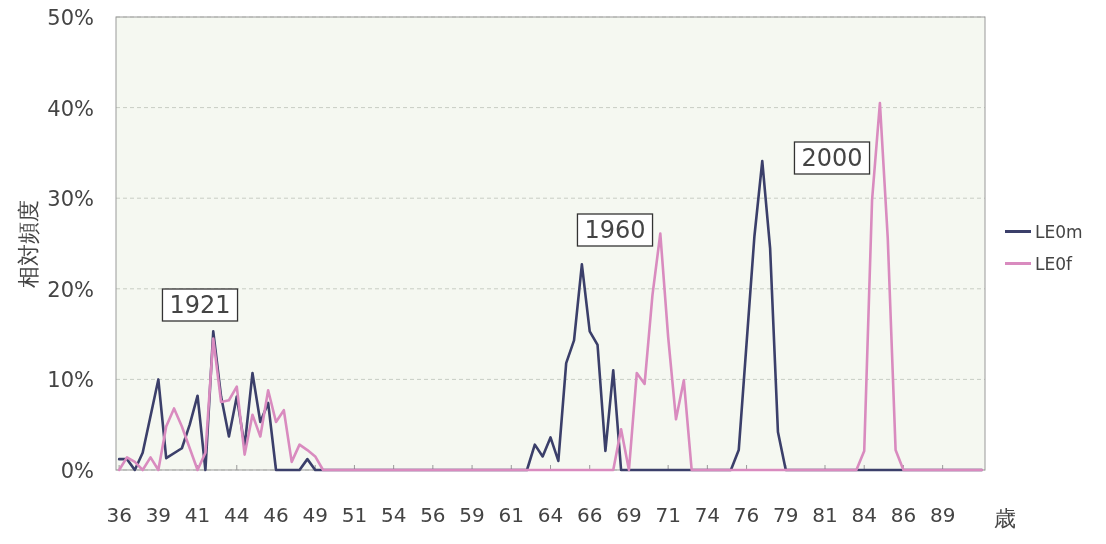 The image size is (1106, 544). Describe the element at coordinates (668, 515) in the screenshot. I see `x-tick-label: 71` at that location.